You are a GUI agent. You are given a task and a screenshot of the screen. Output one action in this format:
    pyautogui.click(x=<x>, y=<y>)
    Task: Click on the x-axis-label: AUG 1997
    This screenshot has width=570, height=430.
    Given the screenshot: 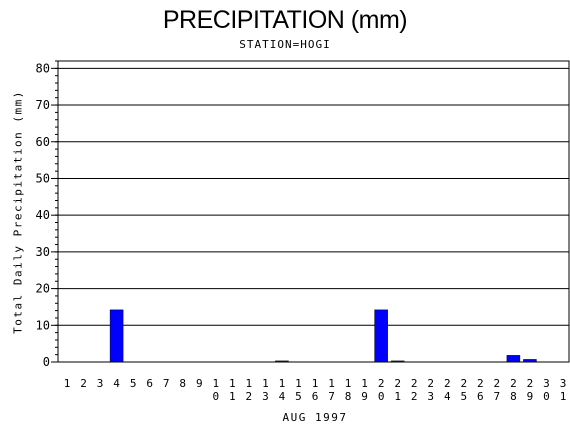 What is the action you would take?
    pyautogui.click(x=315, y=417)
    